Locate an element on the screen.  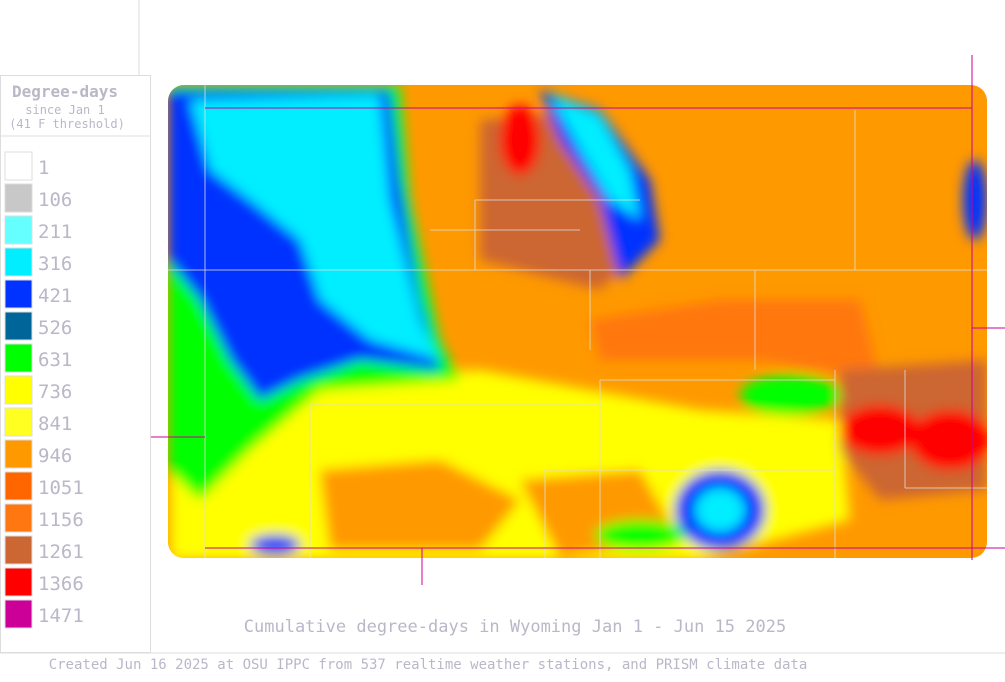
legend-label: 1156 is located at coordinates (61, 520).